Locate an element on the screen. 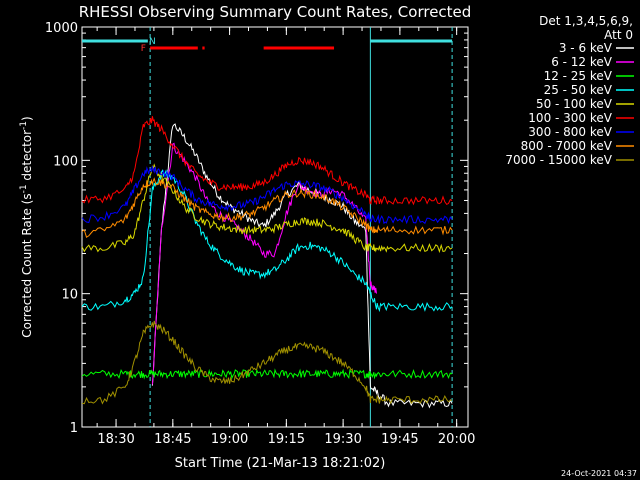 The image size is (640, 480). legend-header-attenuator: Att 0 is located at coordinates (618, 35).